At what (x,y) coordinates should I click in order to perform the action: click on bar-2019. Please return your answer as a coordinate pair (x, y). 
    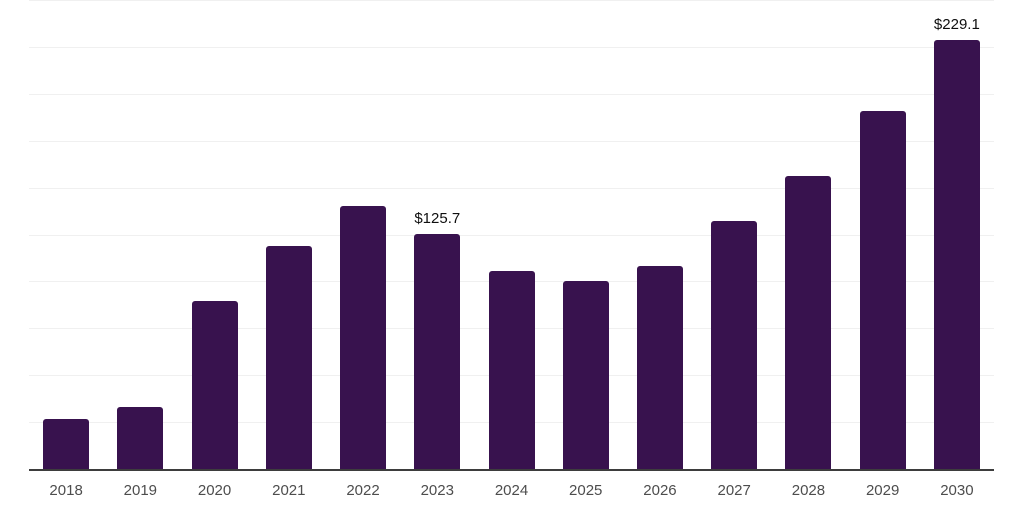
    Looking at the image, I should click on (140, 438).